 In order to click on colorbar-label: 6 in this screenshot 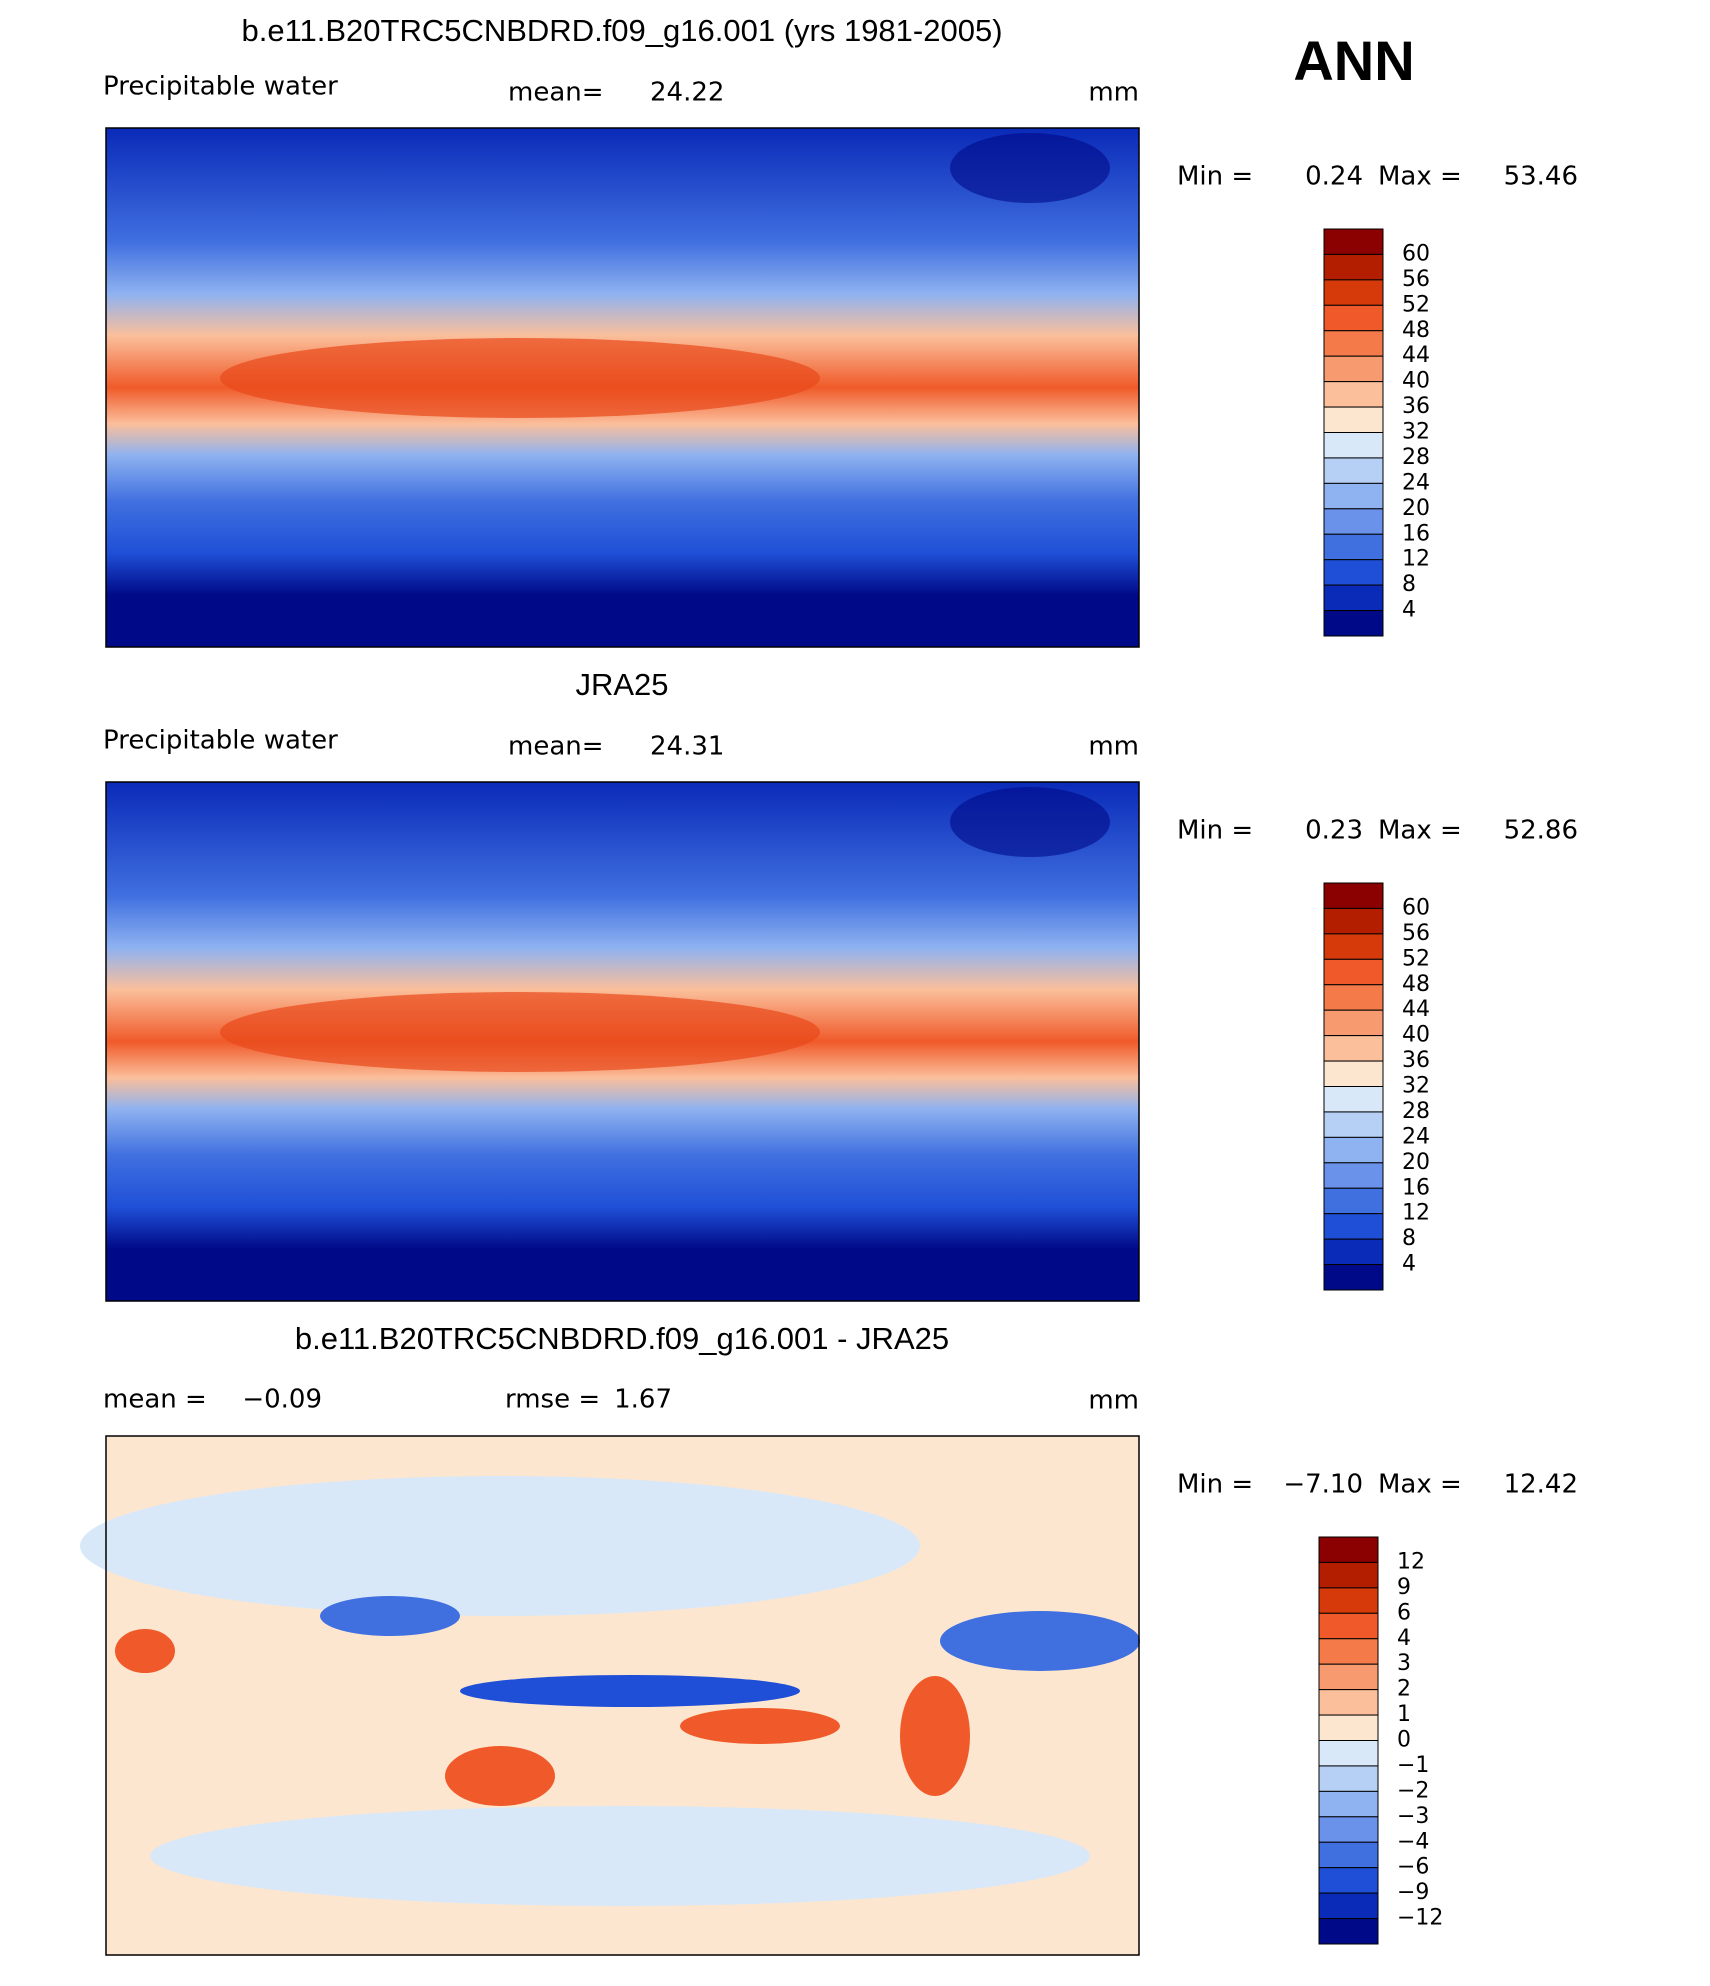, I will do `click(1404, 1612)`.